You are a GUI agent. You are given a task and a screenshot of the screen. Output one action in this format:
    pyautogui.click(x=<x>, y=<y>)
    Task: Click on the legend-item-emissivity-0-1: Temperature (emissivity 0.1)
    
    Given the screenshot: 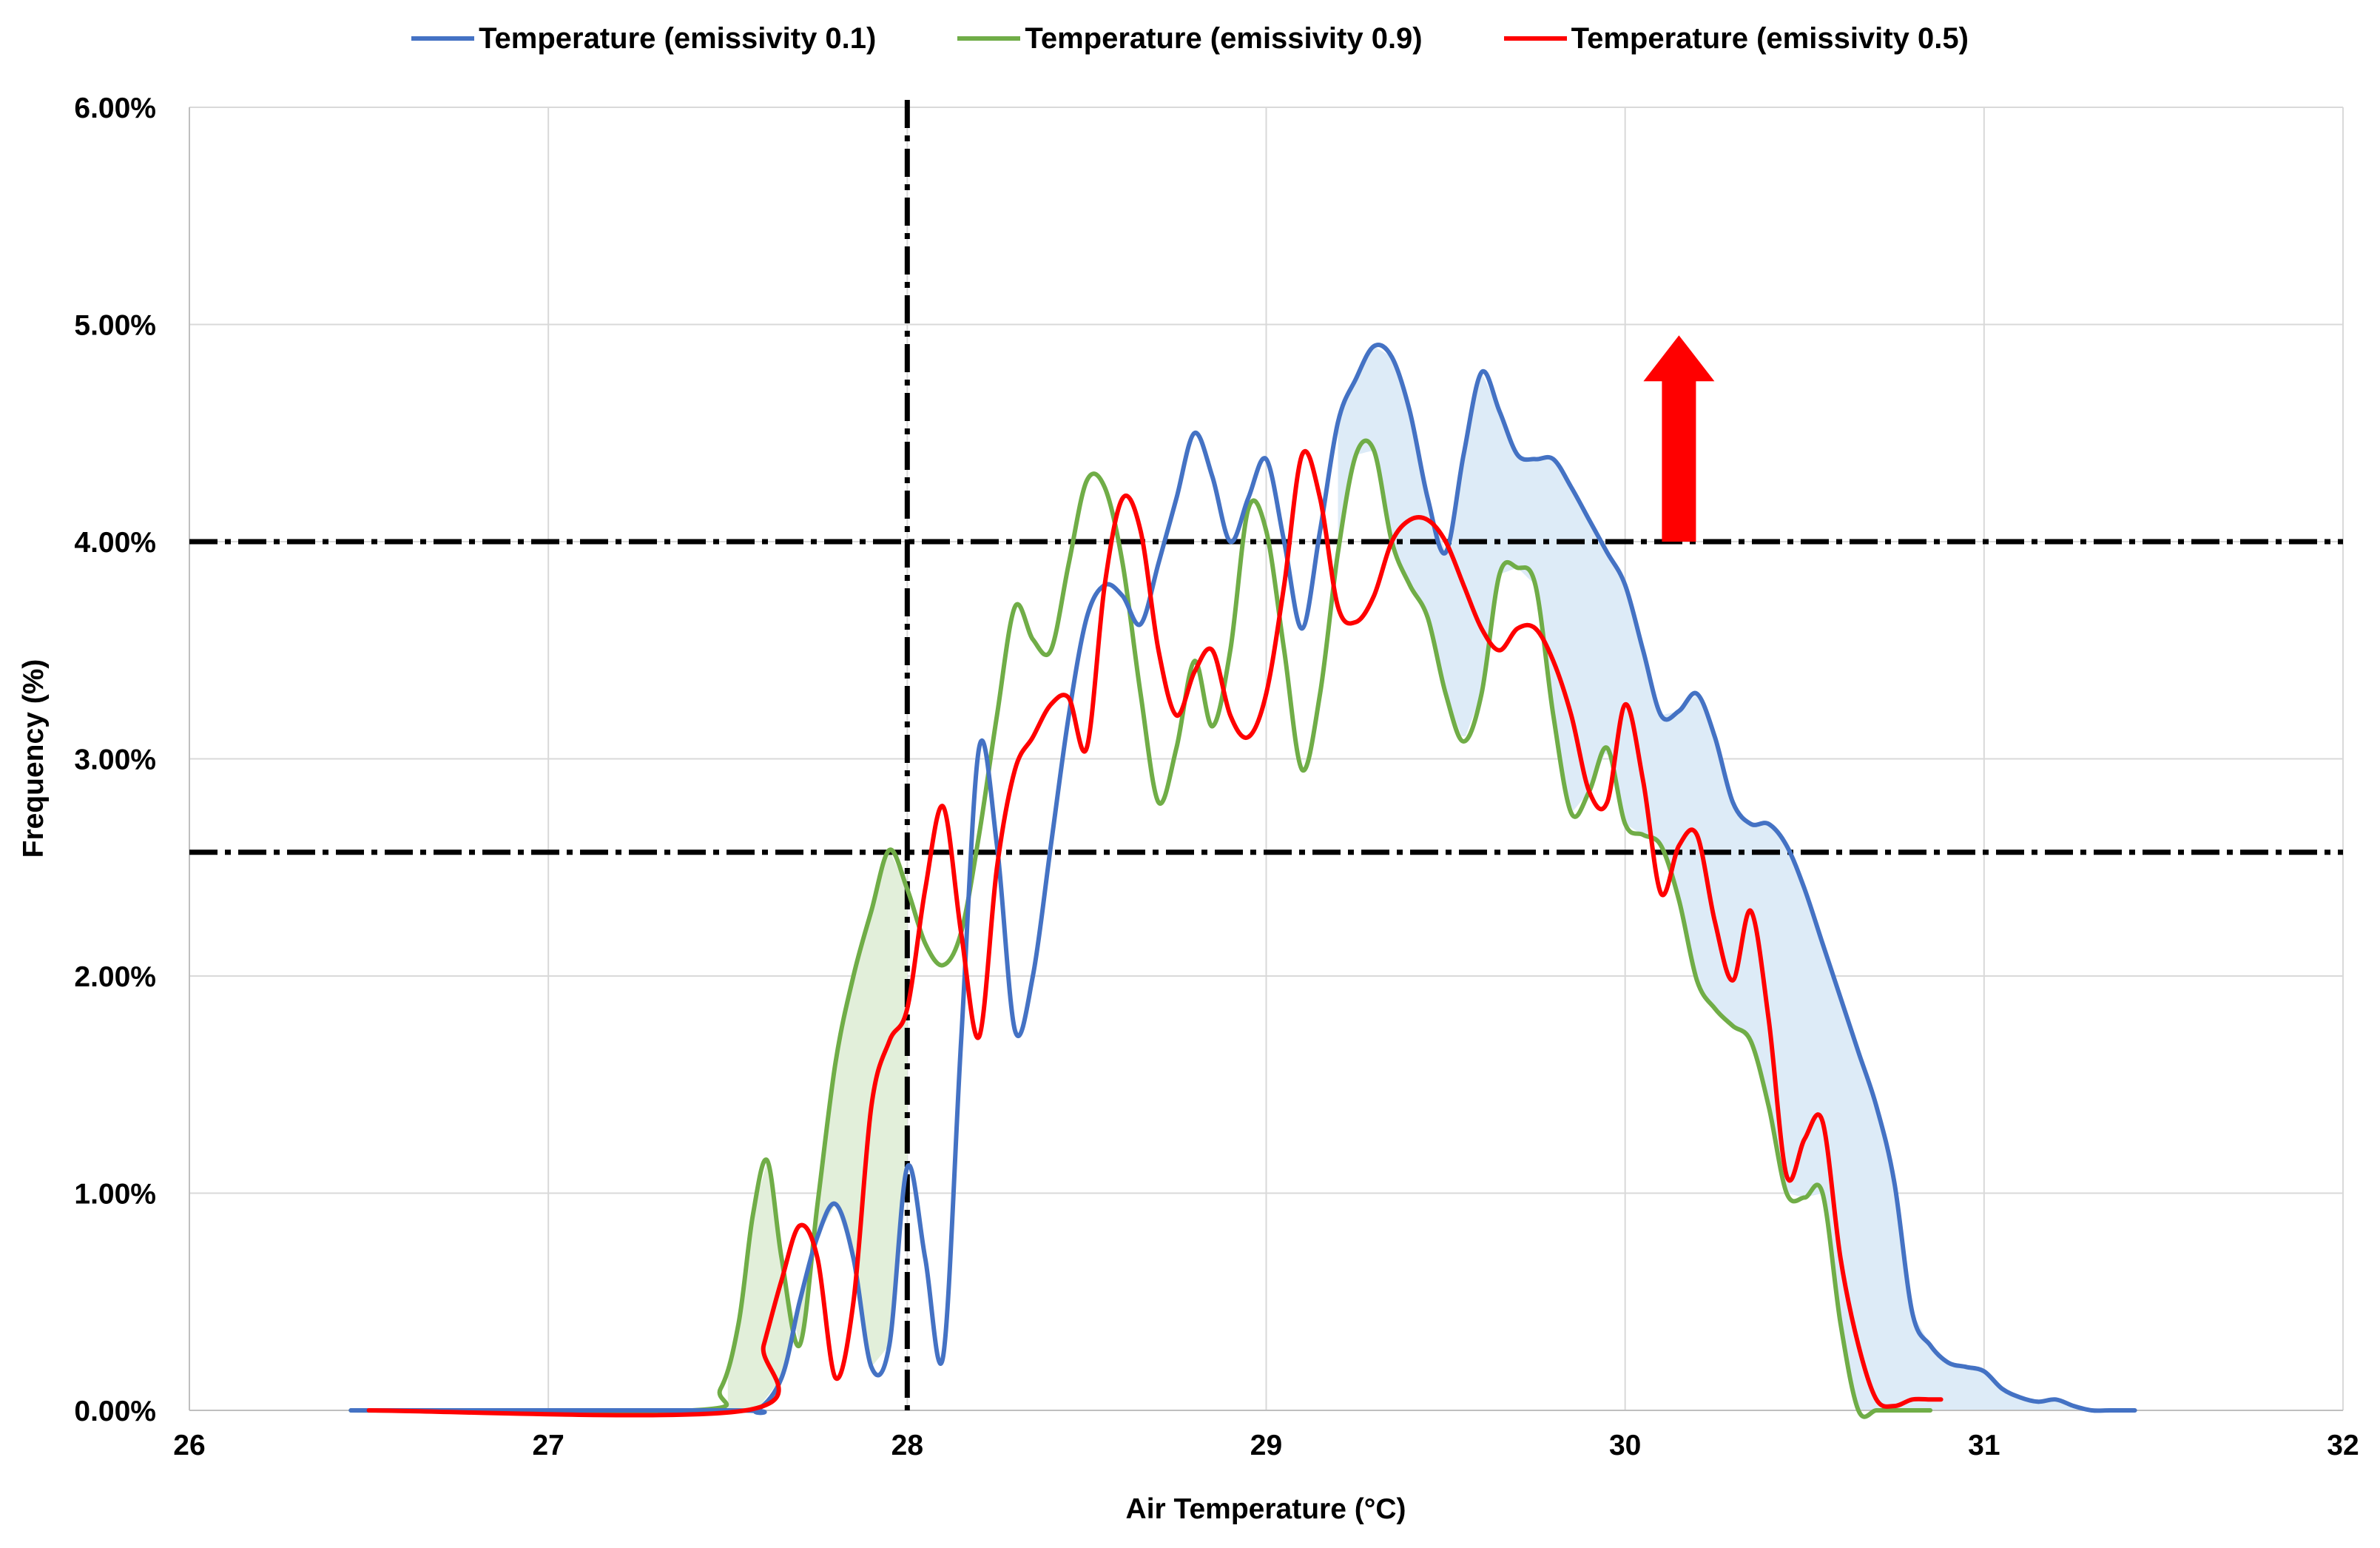 What is the action you would take?
    pyautogui.click(x=643, y=38)
    